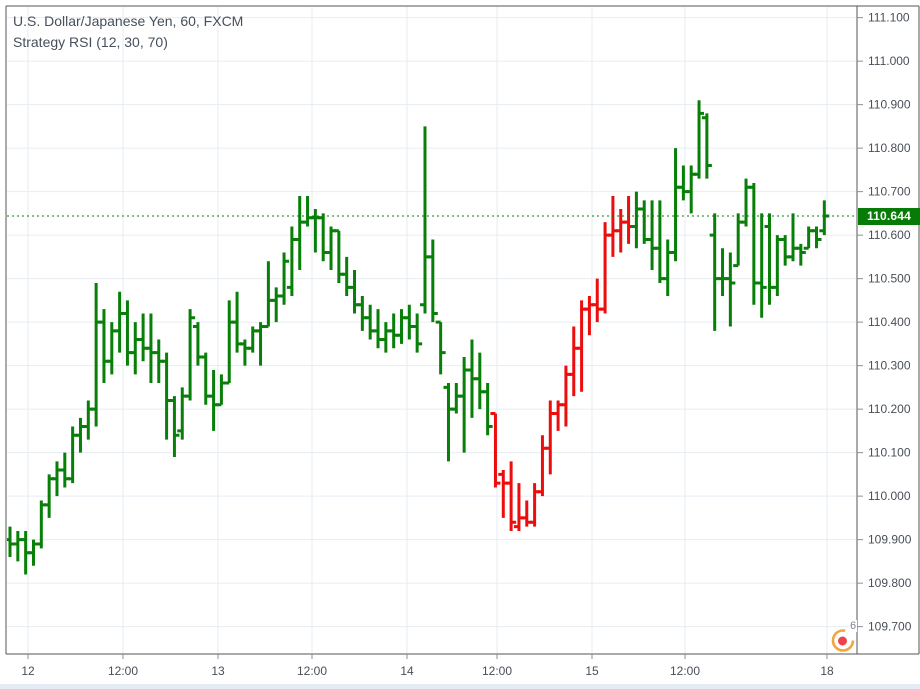 This screenshot has width=920, height=689. What do you see at coordinates (889, 496) in the screenshot?
I see `price-axis-label: 110.000` at bounding box center [889, 496].